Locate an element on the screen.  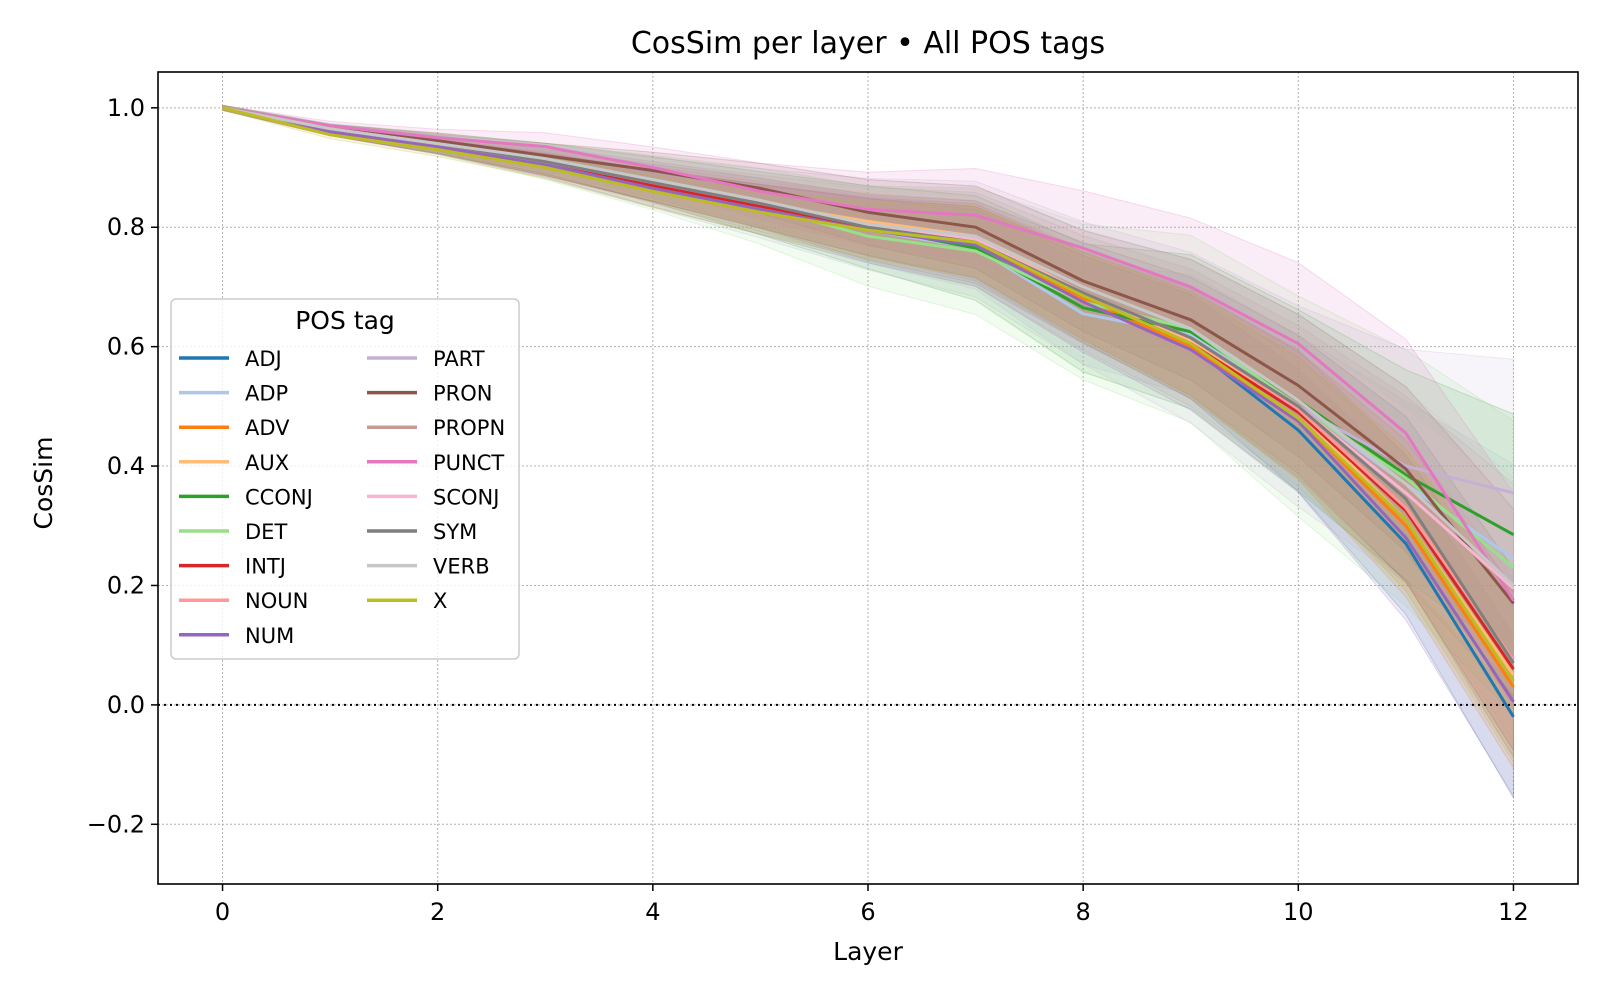
legend-item-part: PART is located at coordinates (426, 359).